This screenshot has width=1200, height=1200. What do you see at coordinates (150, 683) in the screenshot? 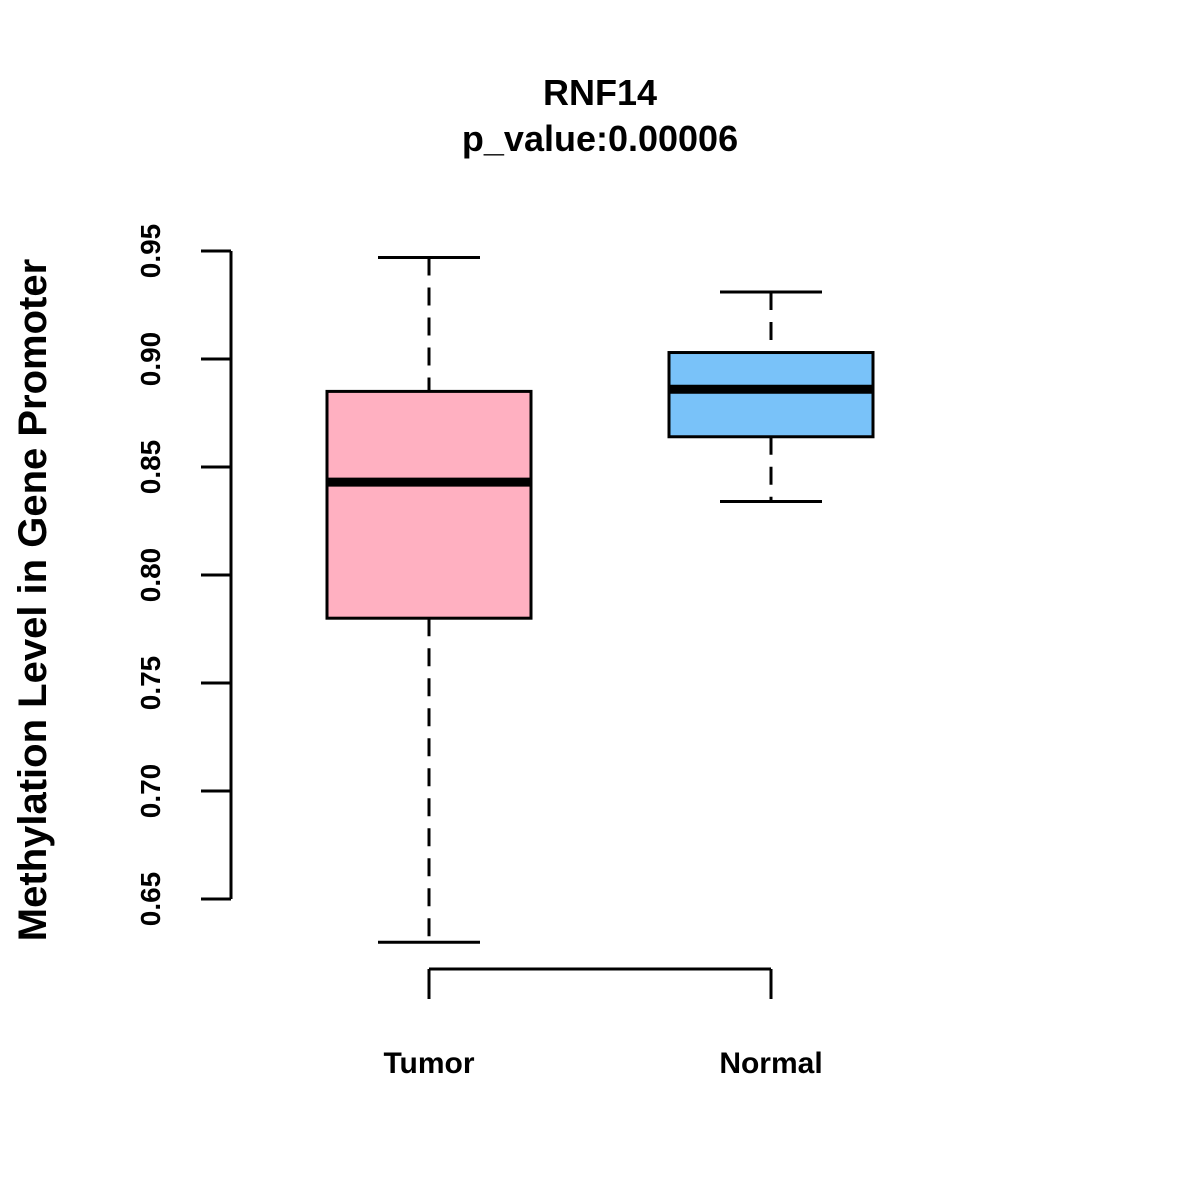
I see `y-tick-label: 0.75` at bounding box center [150, 683].